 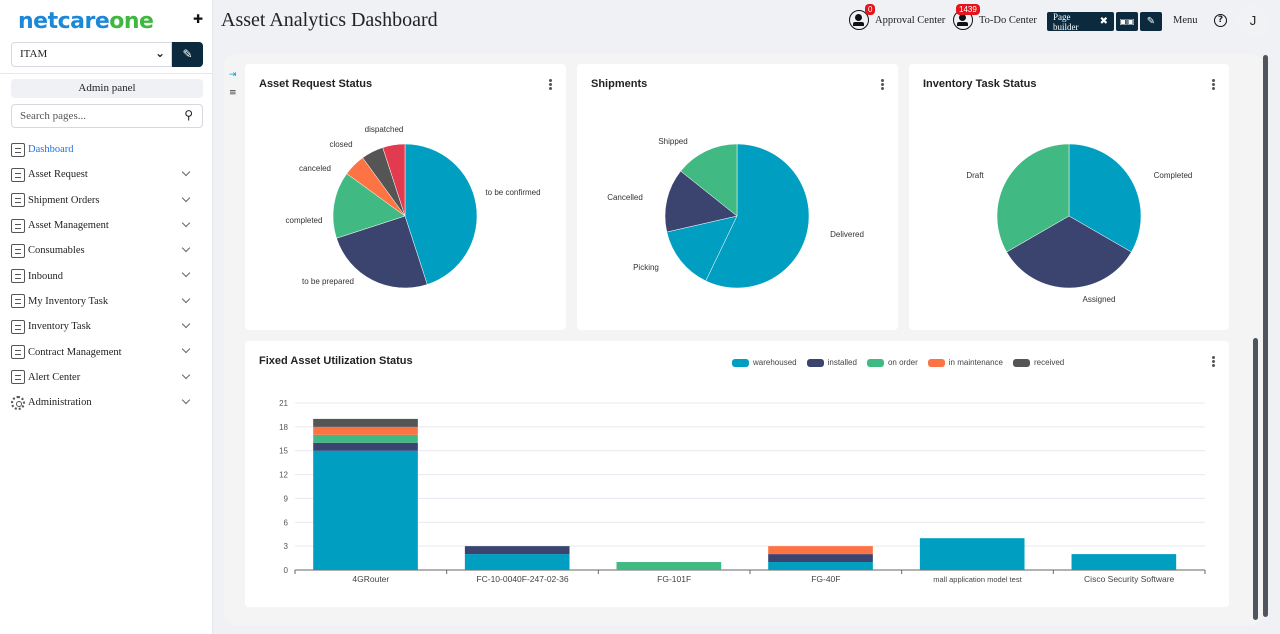 What do you see at coordinates (18, 149) in the screenshot?
I see `dashboard-icon` at bounding box center [18, 149].